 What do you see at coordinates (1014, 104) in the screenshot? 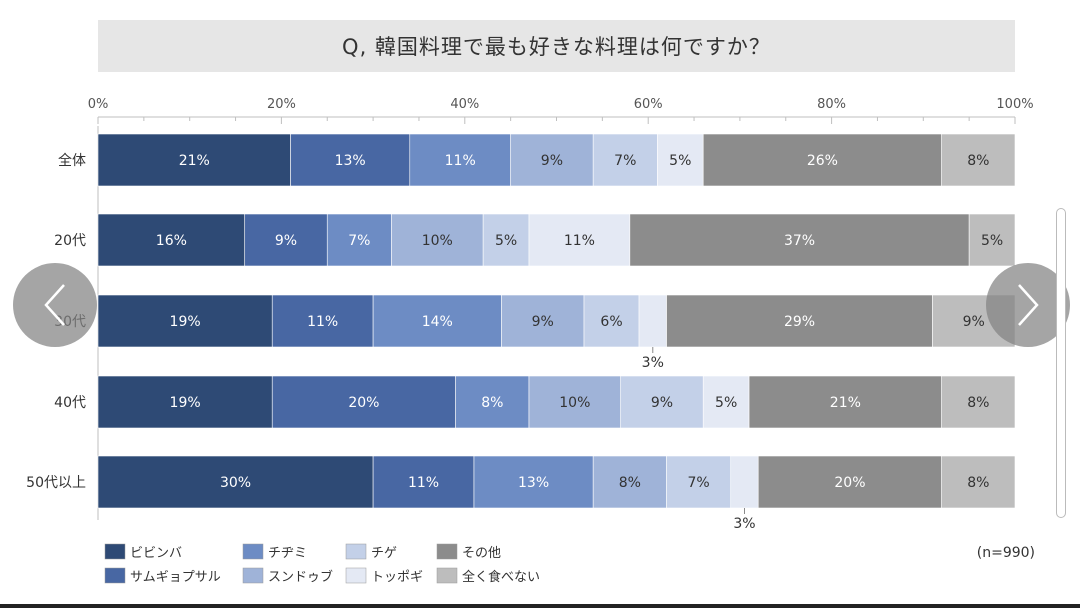
I see `x-tick-label: 100%` at bounding box center [1014, 104].